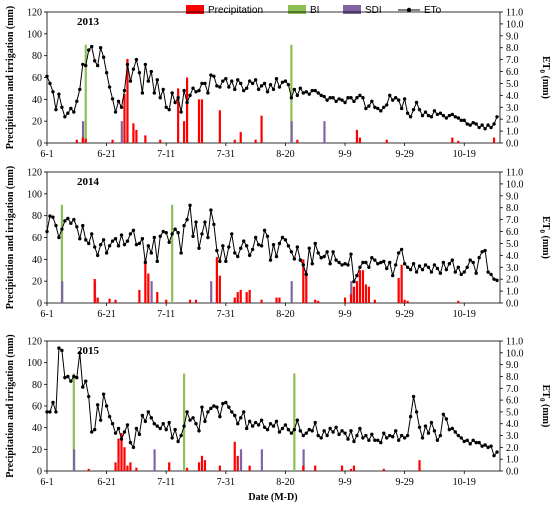 The width and height of the screenshot is (550, 514). Describe the element at coordinates (172, 253) in the screenshot. I see `bi-bar` at that location.